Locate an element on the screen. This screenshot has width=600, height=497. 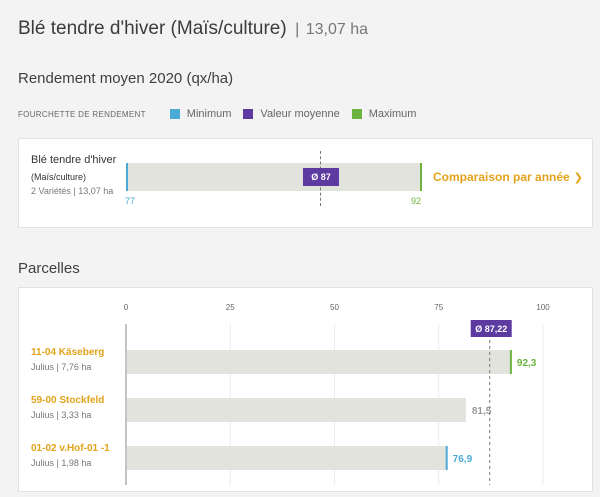
x-tick-label: 50 is located at coordinates (334, 307).